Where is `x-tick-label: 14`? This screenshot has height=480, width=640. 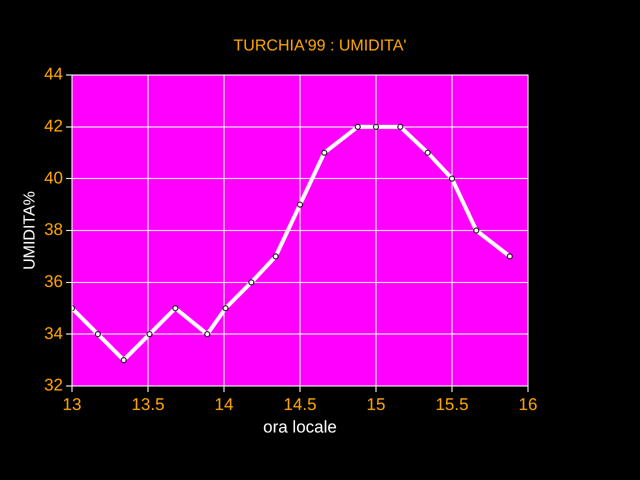
x-tick-label: 14 is located at coordinates (224, 404).